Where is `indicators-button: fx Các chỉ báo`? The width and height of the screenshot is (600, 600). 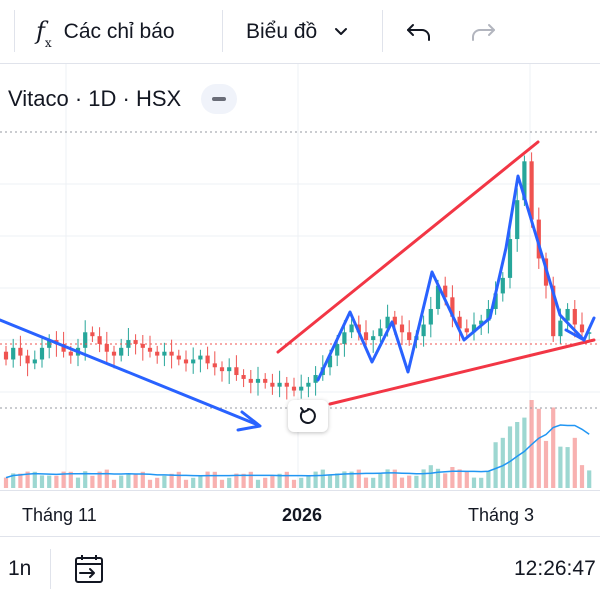
indicators-button: fx Các chỉ báo is located at coordinates (105, 32).